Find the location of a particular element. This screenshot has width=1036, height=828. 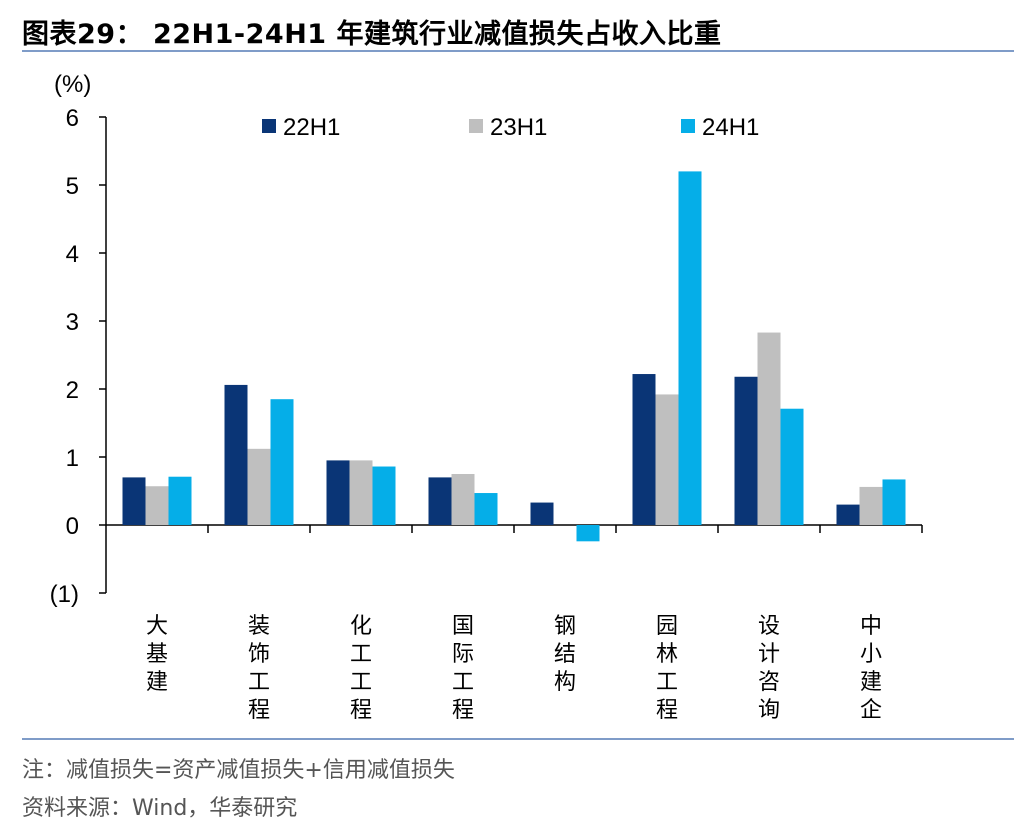

y-tick-label: 6 is located at coordinates (72, 118).